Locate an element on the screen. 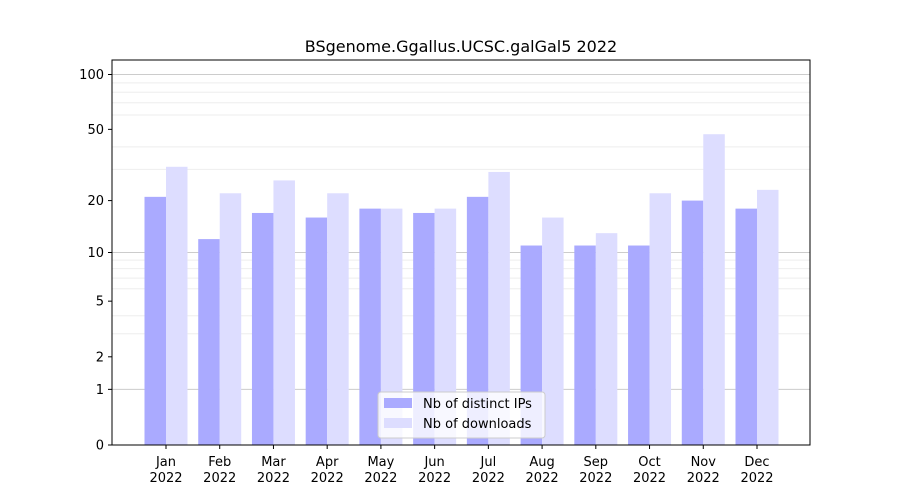 The image size is (900, 500). x-tick-label: May 2022 is located at coordinates (380, 470).